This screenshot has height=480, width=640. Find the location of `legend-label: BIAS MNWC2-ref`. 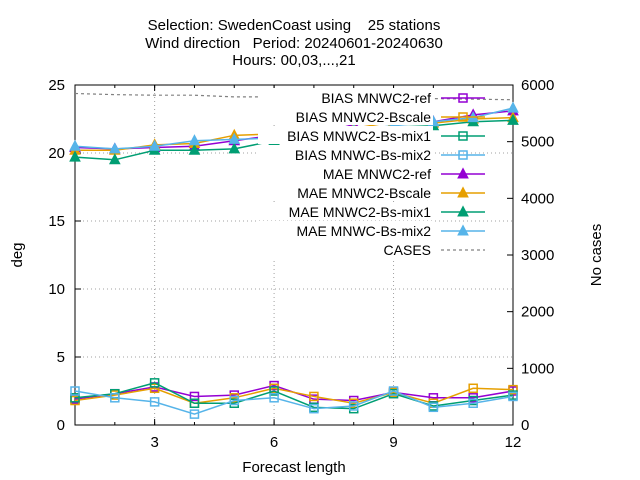

legend-label: BIAS MNWC2-ref is located at coordinates (376, 98).